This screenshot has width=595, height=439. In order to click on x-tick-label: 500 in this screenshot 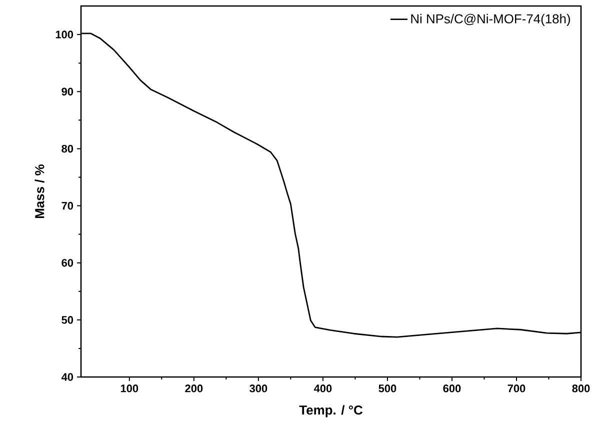, I will do `click(387, 388)`.